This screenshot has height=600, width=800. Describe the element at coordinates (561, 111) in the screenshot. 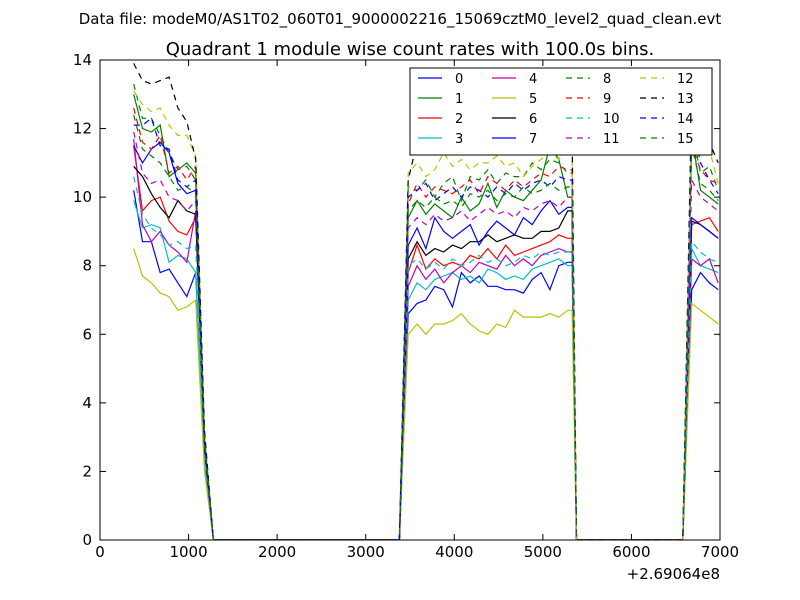

I see `legend-box` at that location.